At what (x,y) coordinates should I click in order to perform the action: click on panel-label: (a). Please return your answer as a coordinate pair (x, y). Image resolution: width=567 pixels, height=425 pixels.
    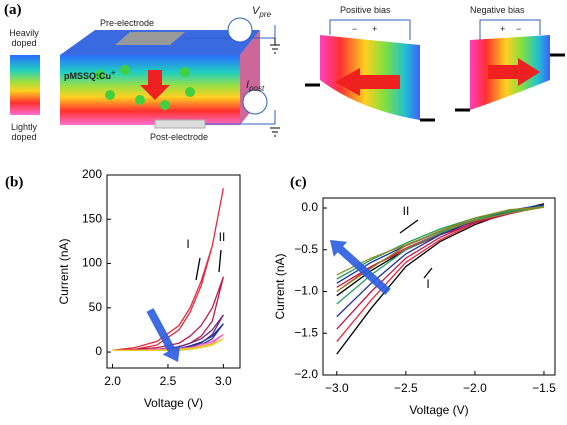
    Looking at the image, I should click on (13, 10).